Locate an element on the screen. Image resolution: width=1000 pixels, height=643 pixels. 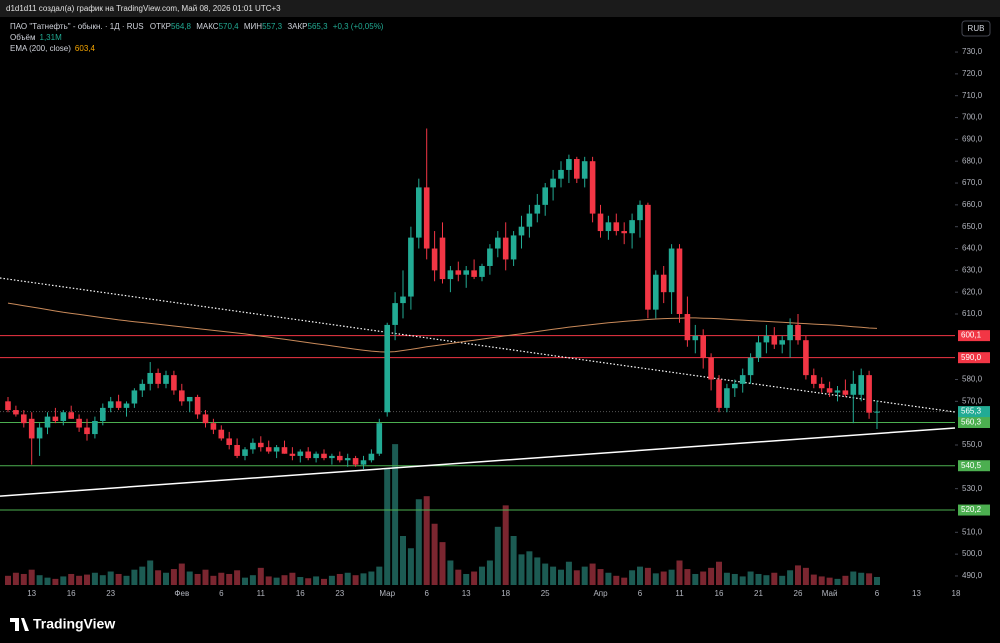
currency-button is located at coordinates (976, 28).